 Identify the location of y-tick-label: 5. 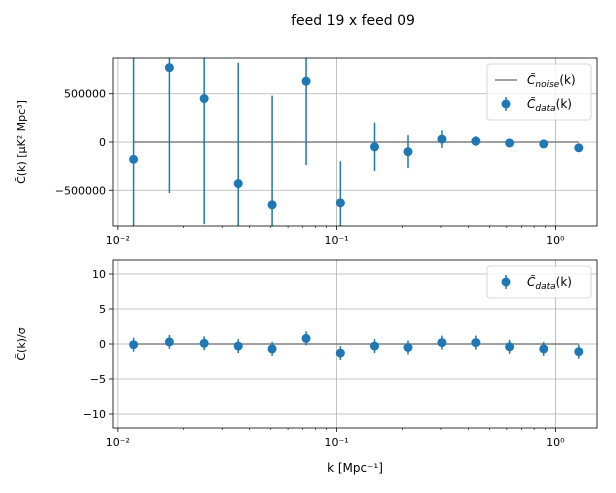
(102, 309).